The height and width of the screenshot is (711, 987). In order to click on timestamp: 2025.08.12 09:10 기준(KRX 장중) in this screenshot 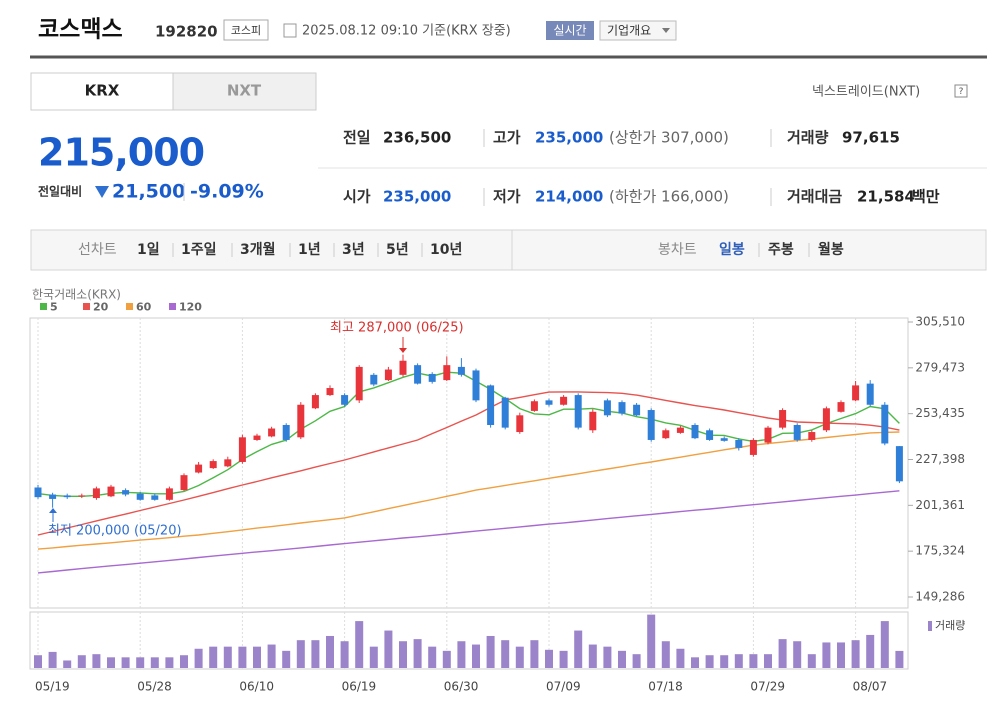, I will do `click(406, 31)`.